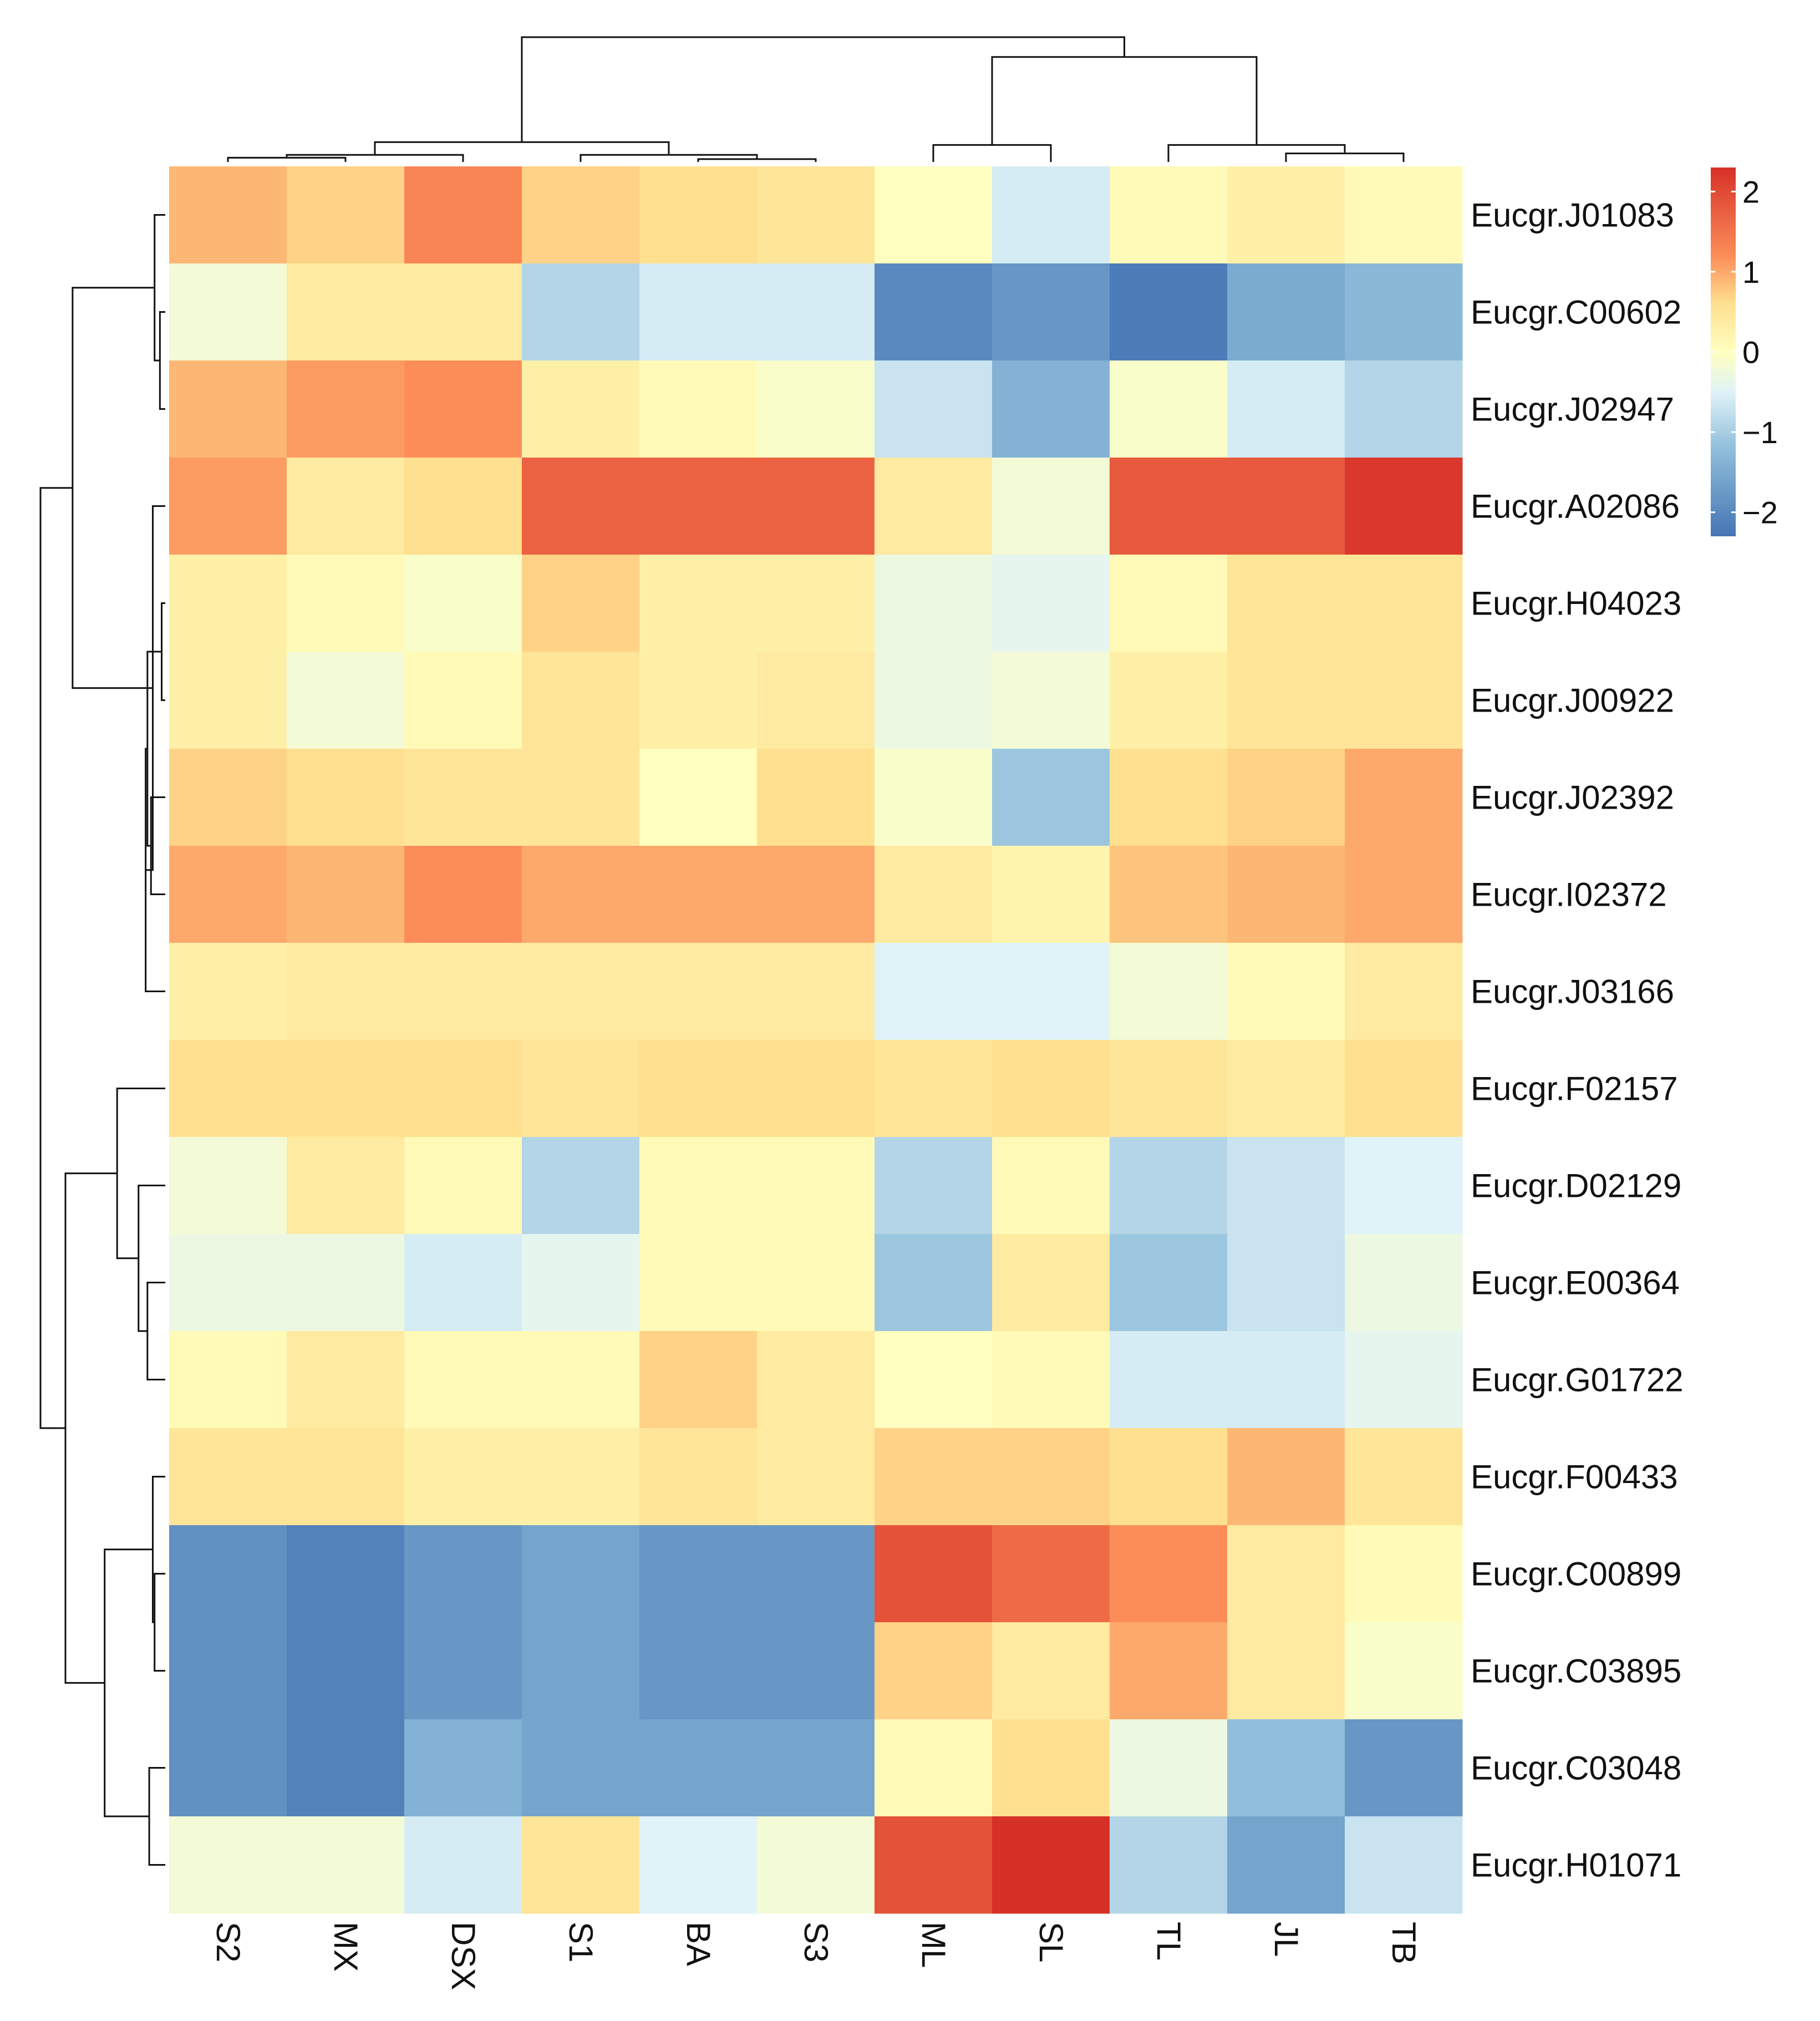 The image size is (1820, 2021). What do you see at coordinates (1572, 991) in the screenshot?
I see `row-label: Eucgr.J03166` at bounding box center [1572, 991].